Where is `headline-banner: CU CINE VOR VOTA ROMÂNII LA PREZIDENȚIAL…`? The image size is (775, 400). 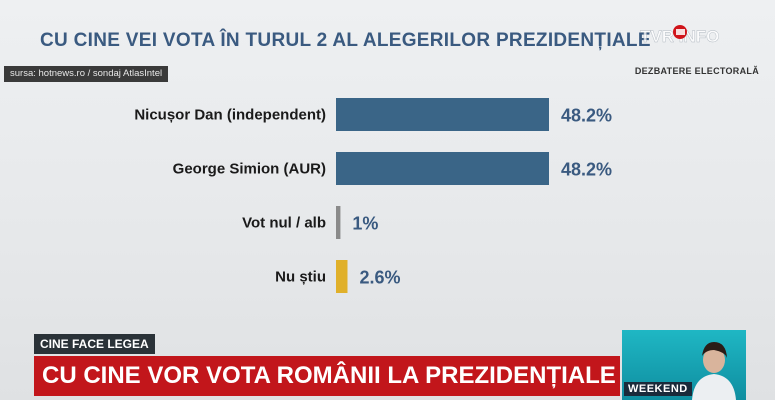
headline-banner: CU CINE VOR VOTA ROMÂNII LA PREZIDENȚIAL… is located at coordinates (327, 376).